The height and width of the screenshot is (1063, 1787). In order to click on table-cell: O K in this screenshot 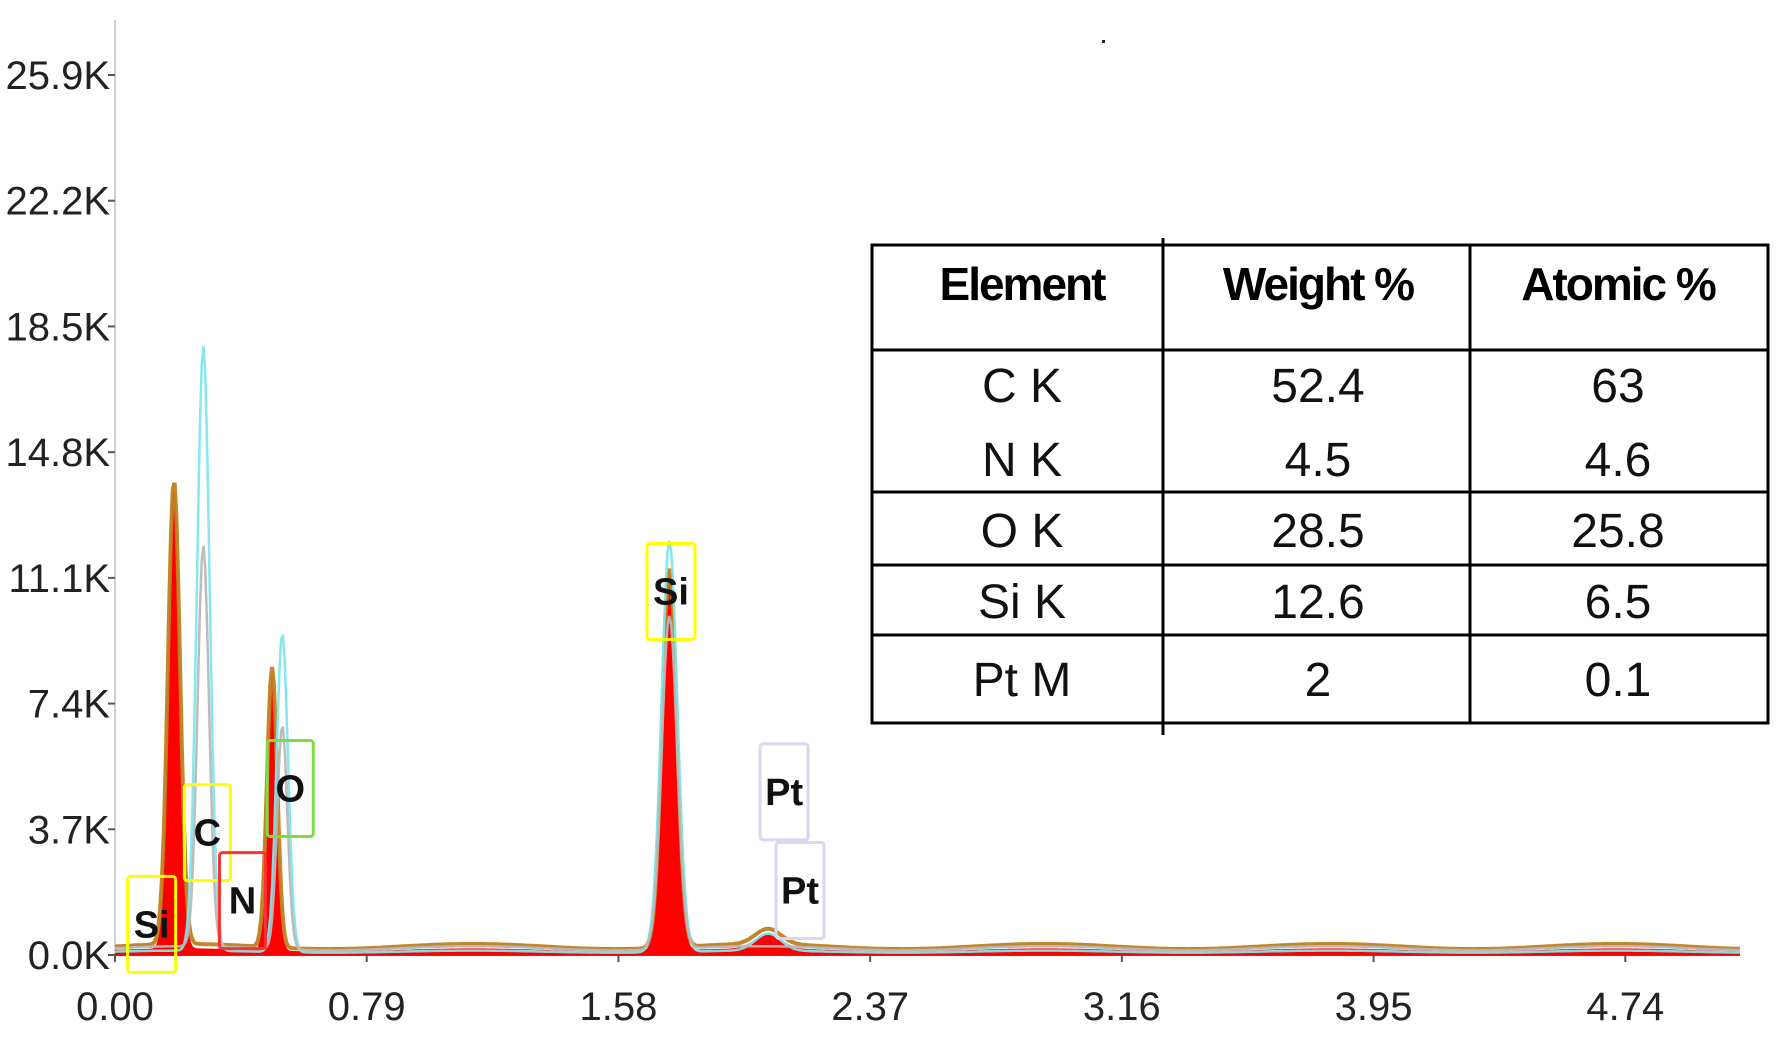, I will do `click(1022, 531)`.